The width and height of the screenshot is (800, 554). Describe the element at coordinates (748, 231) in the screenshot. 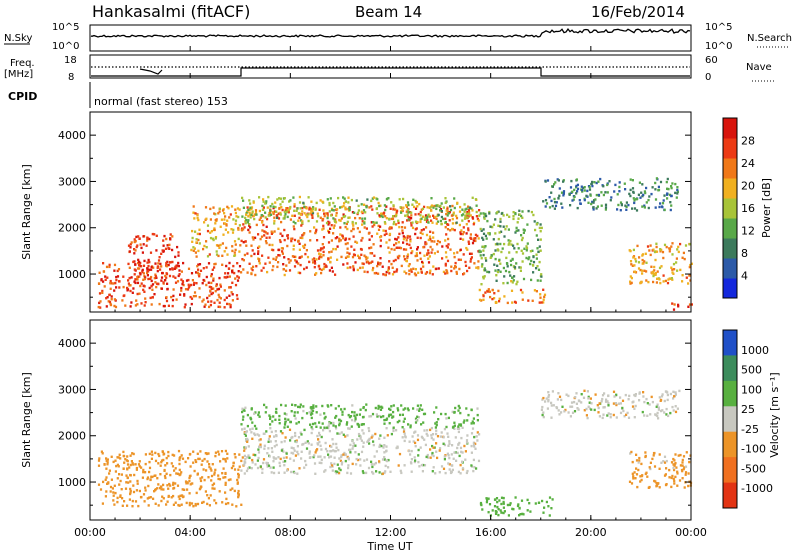

I see `power-colorbar-tick: 12` at that location.